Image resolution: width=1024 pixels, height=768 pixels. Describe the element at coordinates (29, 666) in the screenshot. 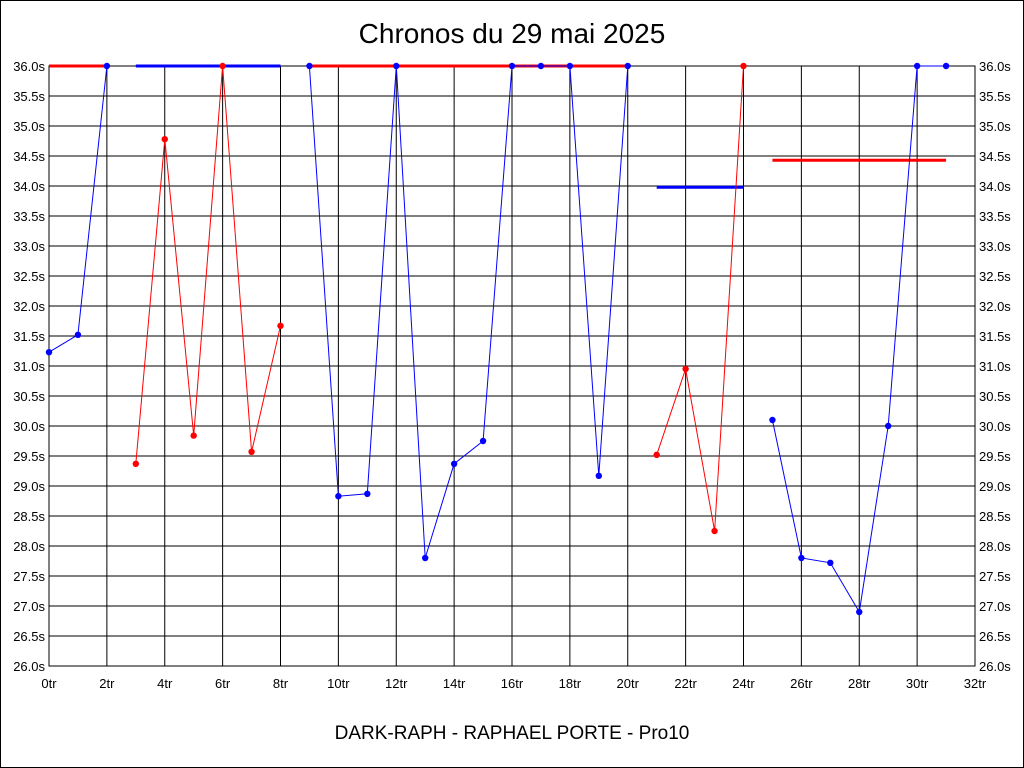

I see `y-tick-label-left: 26.0s` at that location.